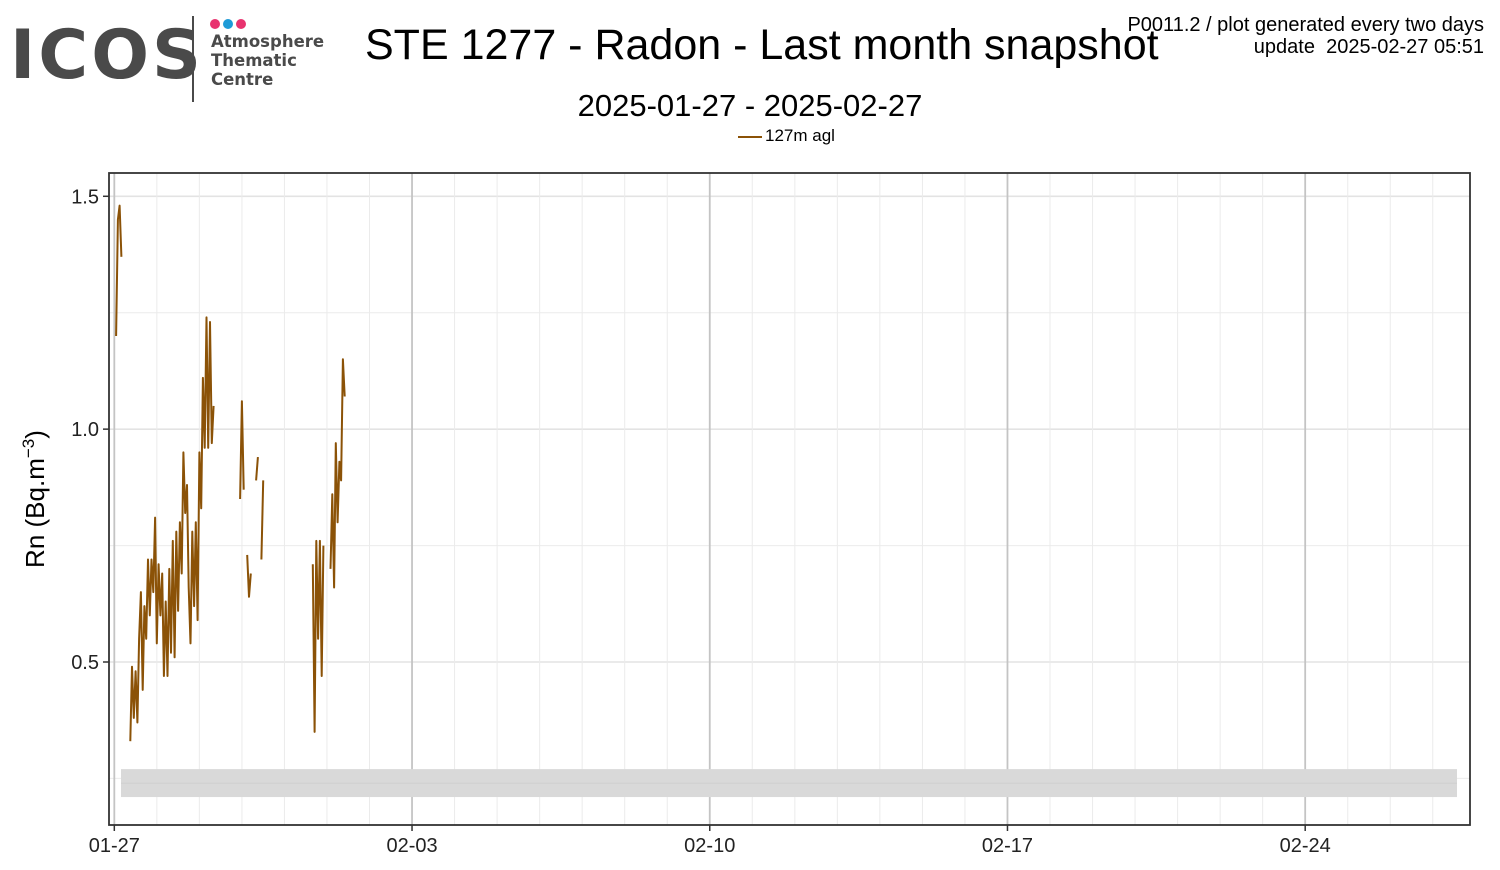 This screenshot has width=1500, height=870. What do you see at coordinates (268, 41) in the screenshot?
I see `logo-line-atmosphere: Atmosphere` at bounding box center [268, 41].